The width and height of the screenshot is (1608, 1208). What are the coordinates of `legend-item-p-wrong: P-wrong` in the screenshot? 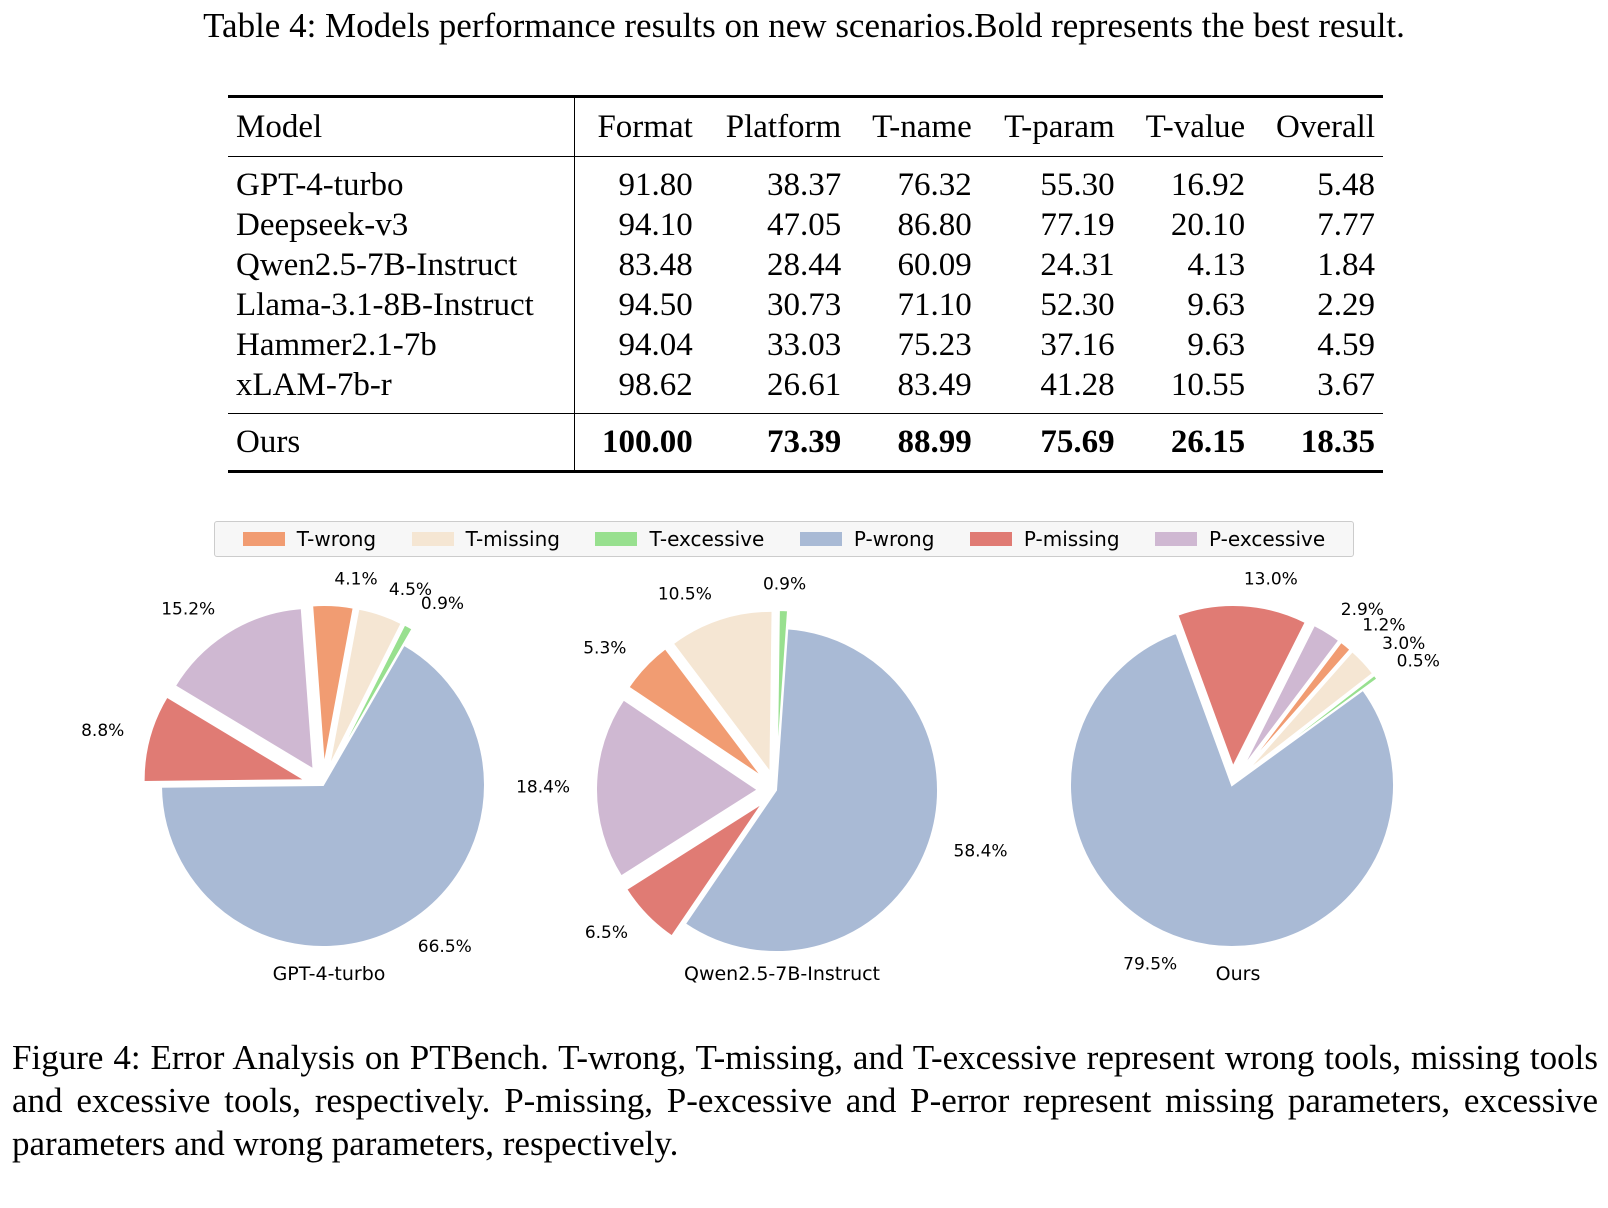 It's located at (867, 539).